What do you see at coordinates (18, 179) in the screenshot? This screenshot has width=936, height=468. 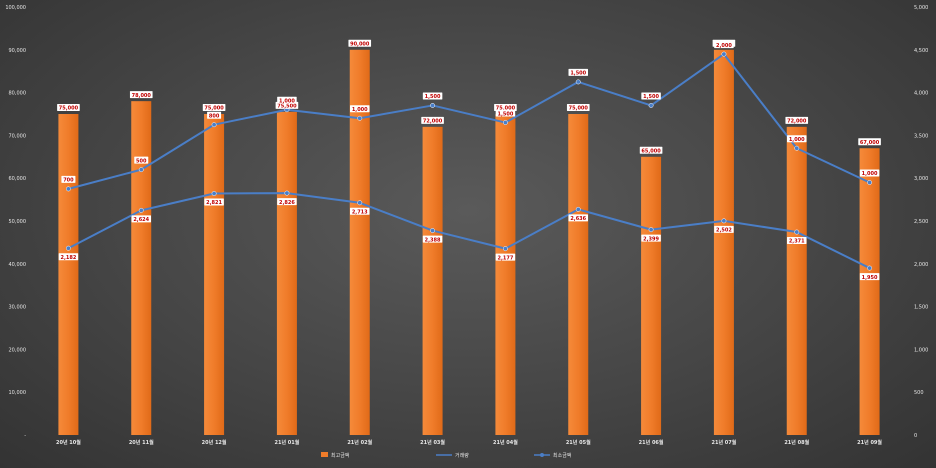 I see `left-axis-tick-label: 60,000` at bounding box center [18, 179].